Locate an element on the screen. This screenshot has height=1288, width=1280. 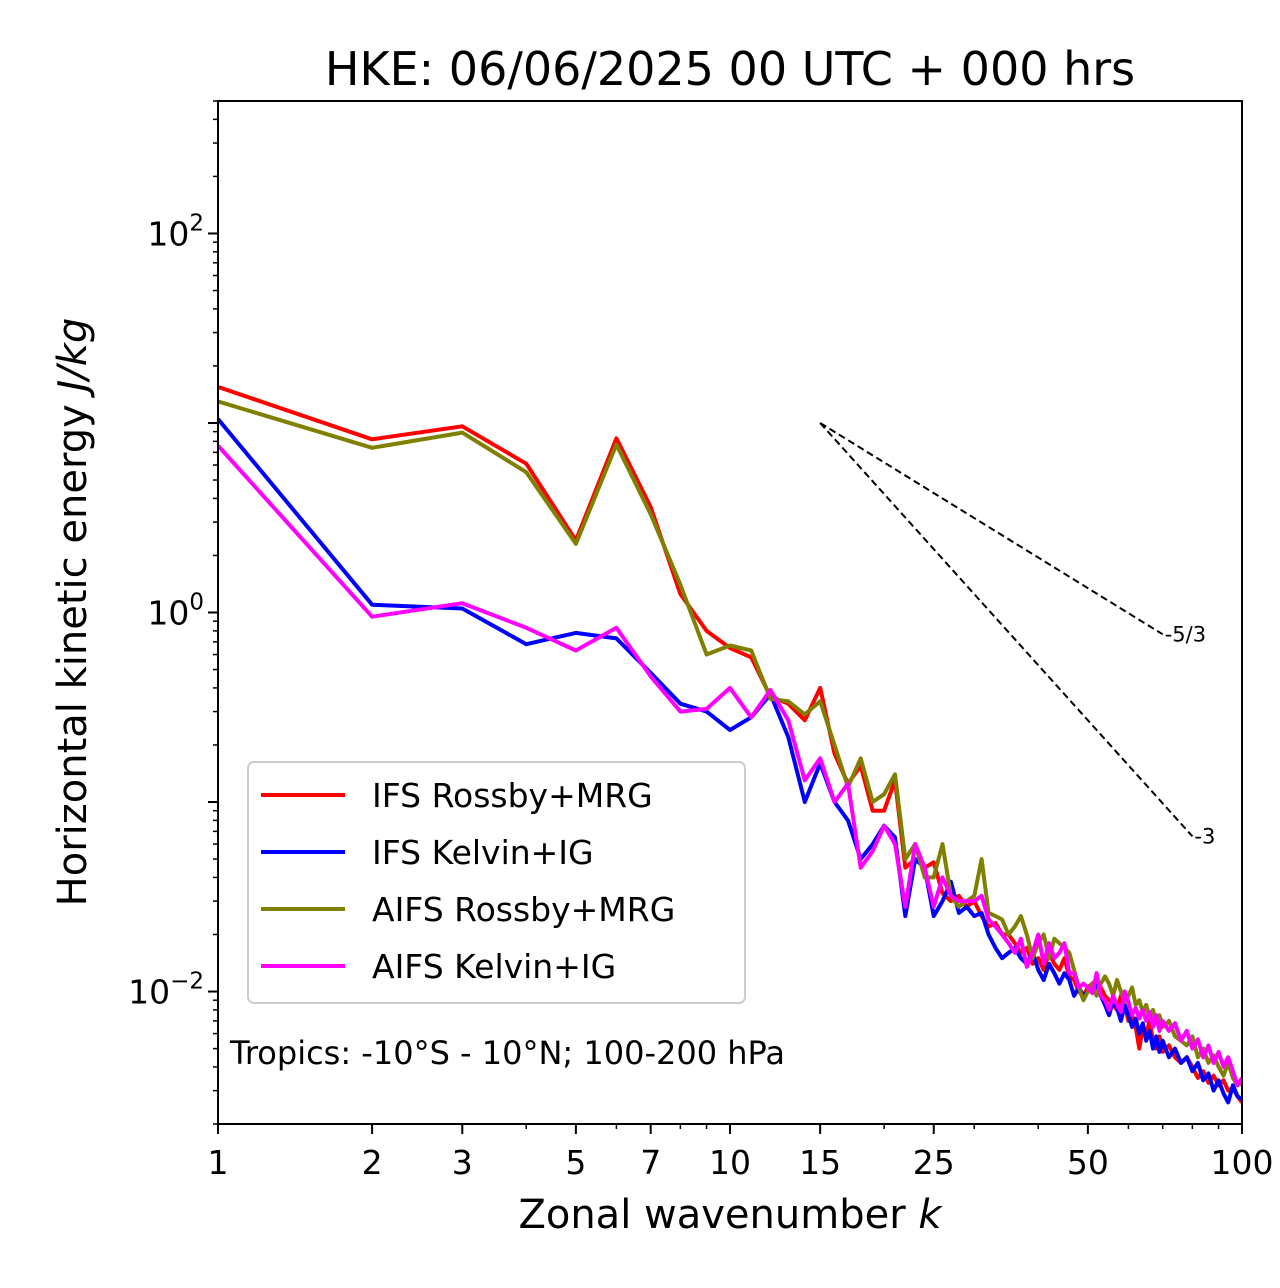
x-tick-label: 15 is located at coordinates (820, 1162).